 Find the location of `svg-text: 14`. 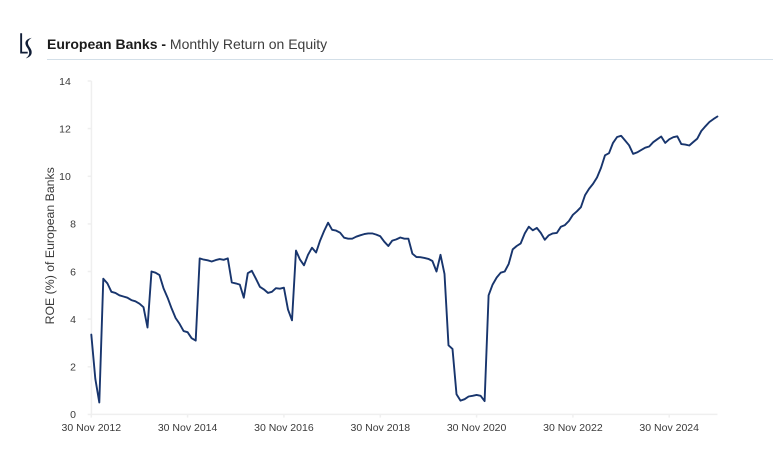

svg-text: 14 is located at coordinates (65, 82).